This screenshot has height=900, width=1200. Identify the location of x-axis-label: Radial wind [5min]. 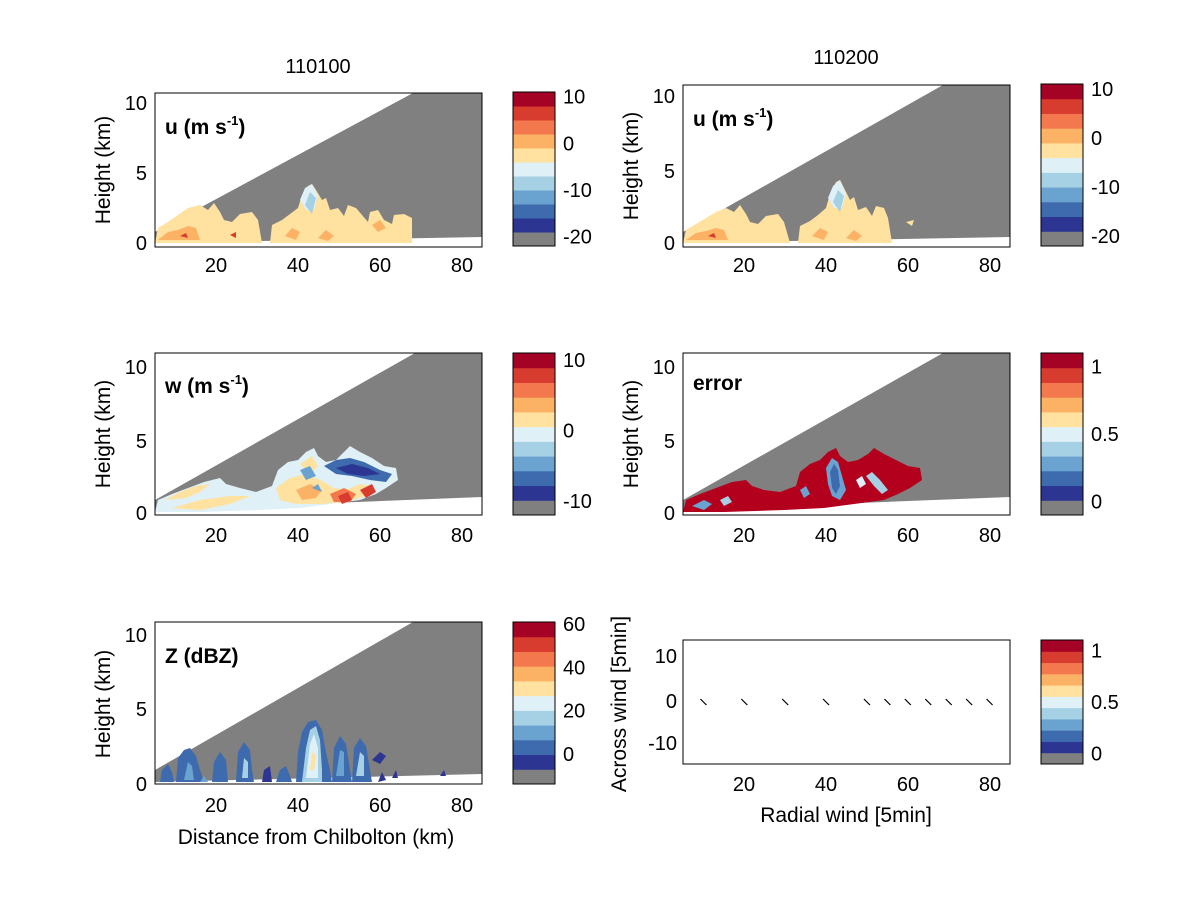
(846, 815).